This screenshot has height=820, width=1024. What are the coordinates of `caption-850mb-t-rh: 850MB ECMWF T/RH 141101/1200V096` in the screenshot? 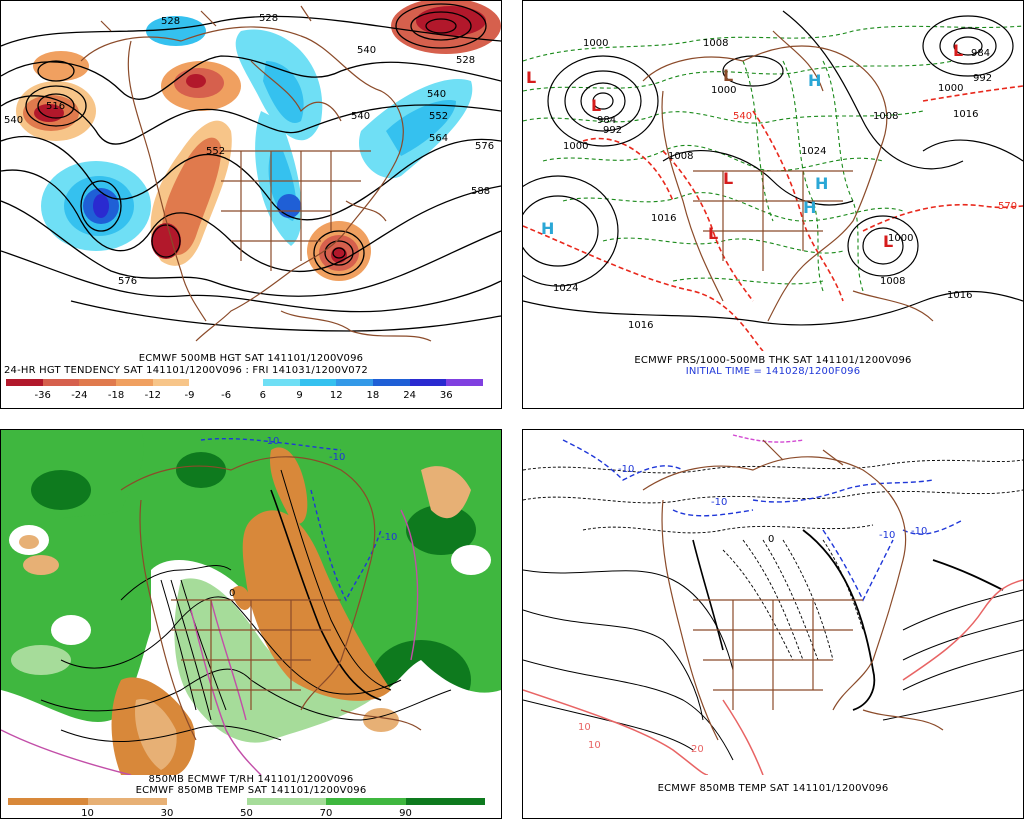 It's located at (251, 779).